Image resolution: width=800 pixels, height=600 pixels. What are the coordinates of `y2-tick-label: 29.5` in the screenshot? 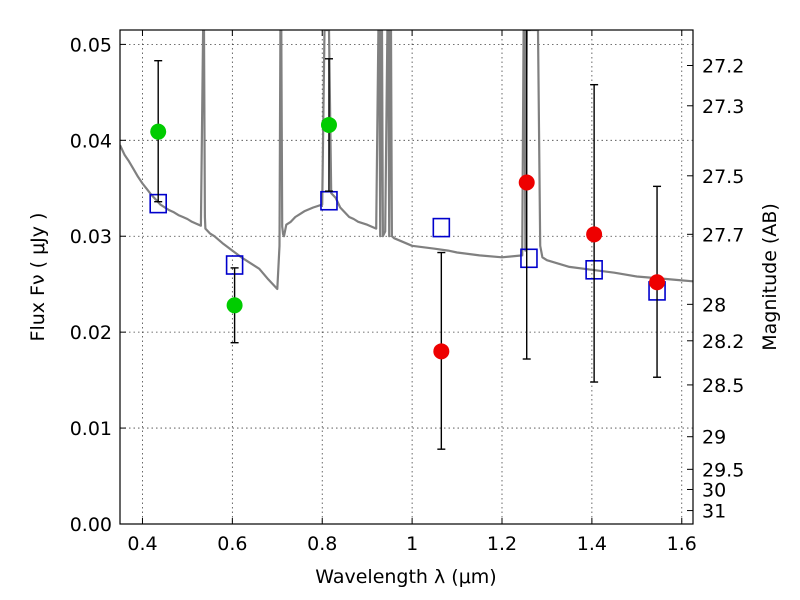 It's located at (723, 470).